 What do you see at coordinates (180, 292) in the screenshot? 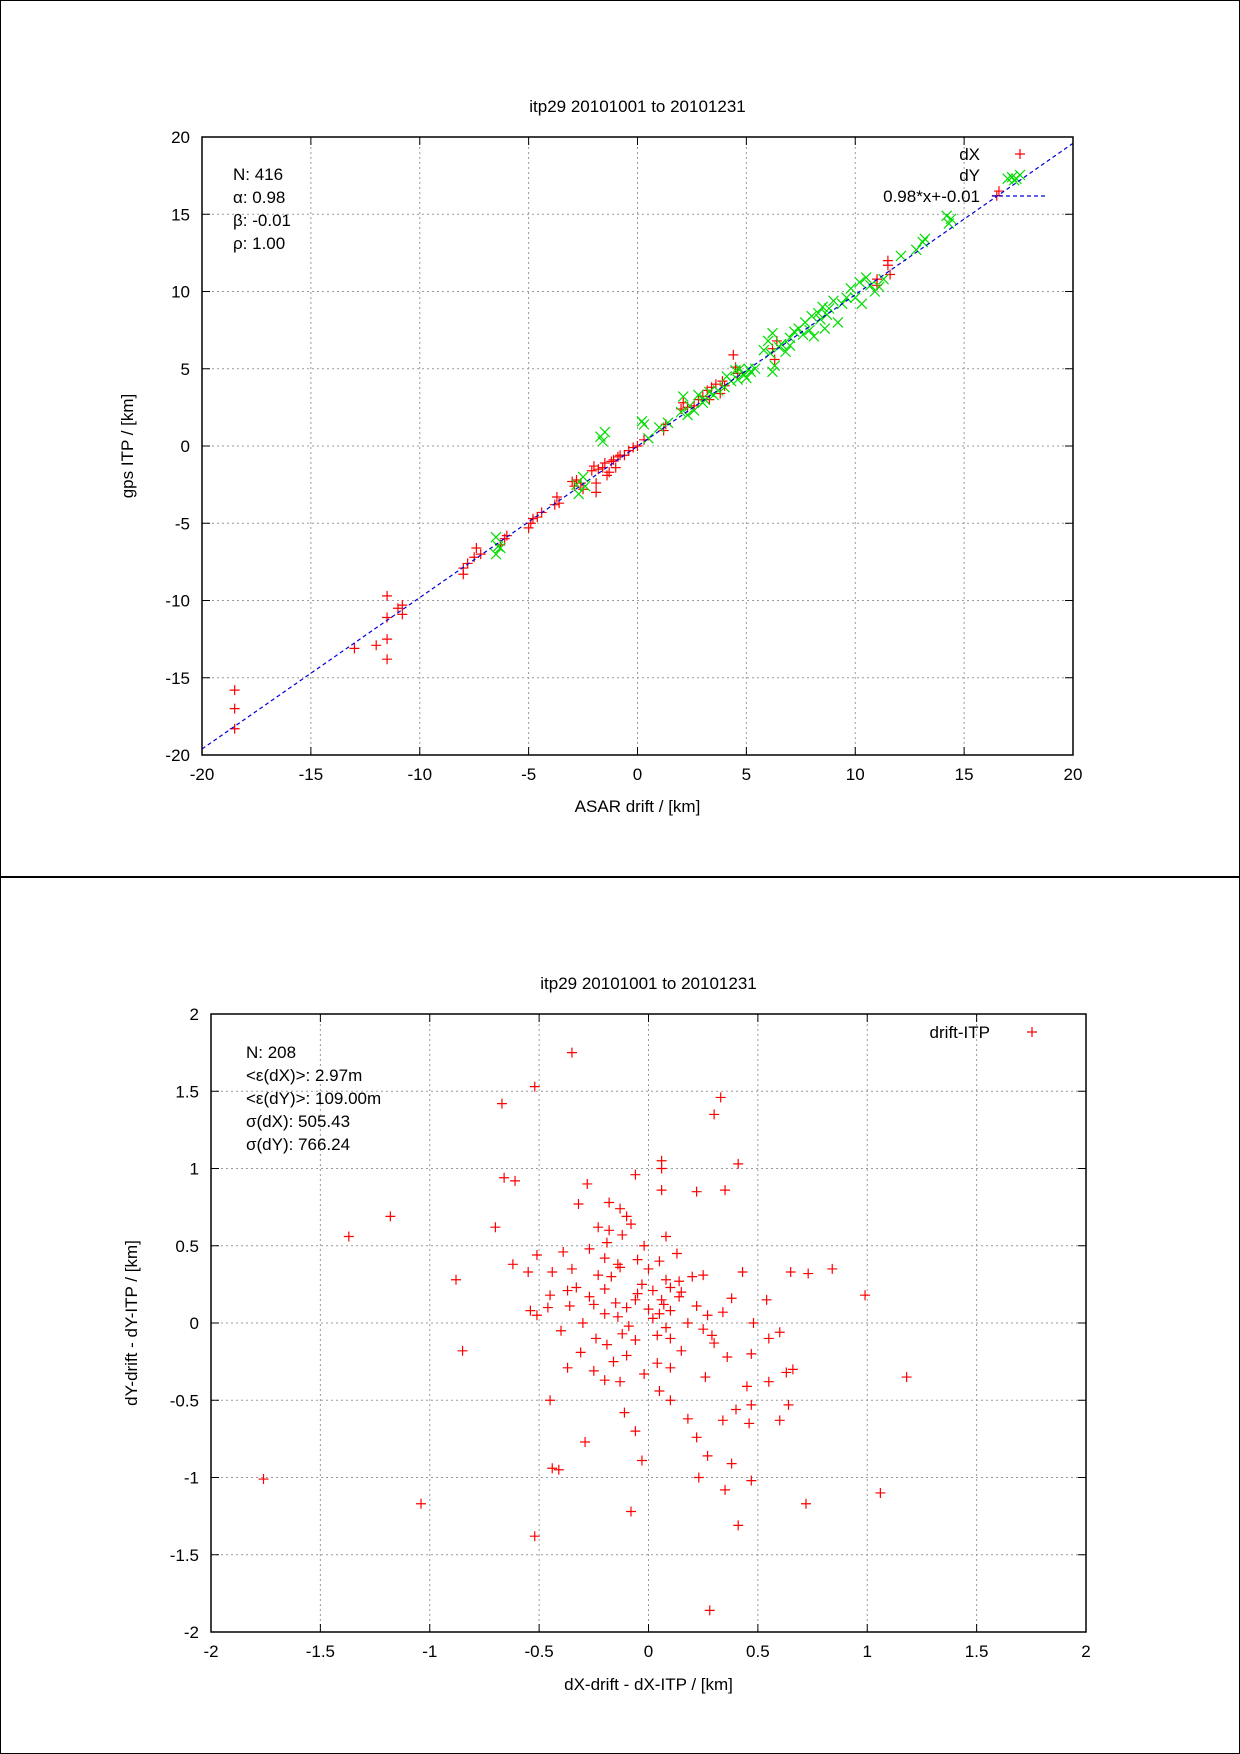
I see `y-tick-label: 10` at bounding box center [180, 292].